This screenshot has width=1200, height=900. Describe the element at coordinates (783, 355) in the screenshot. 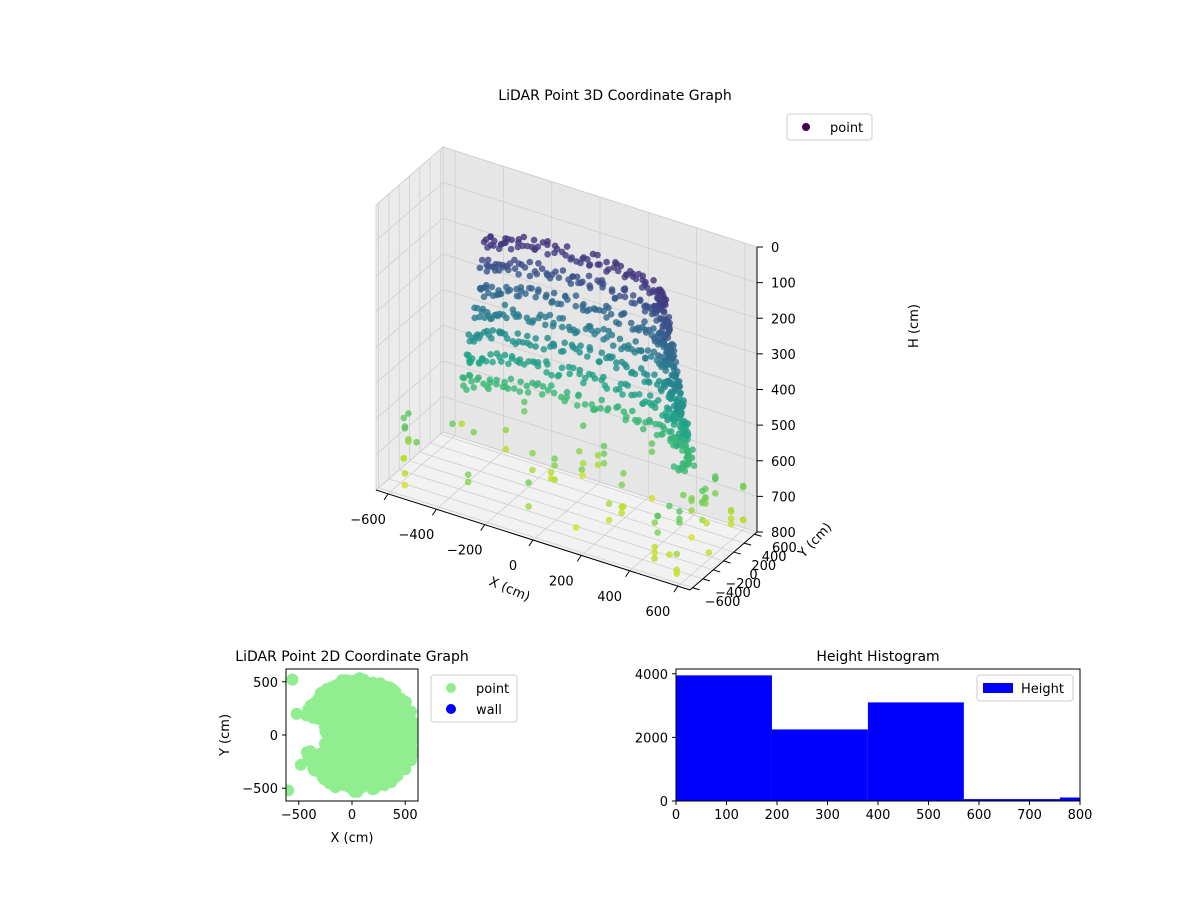

I see `z-tick-label: 300` at that location.